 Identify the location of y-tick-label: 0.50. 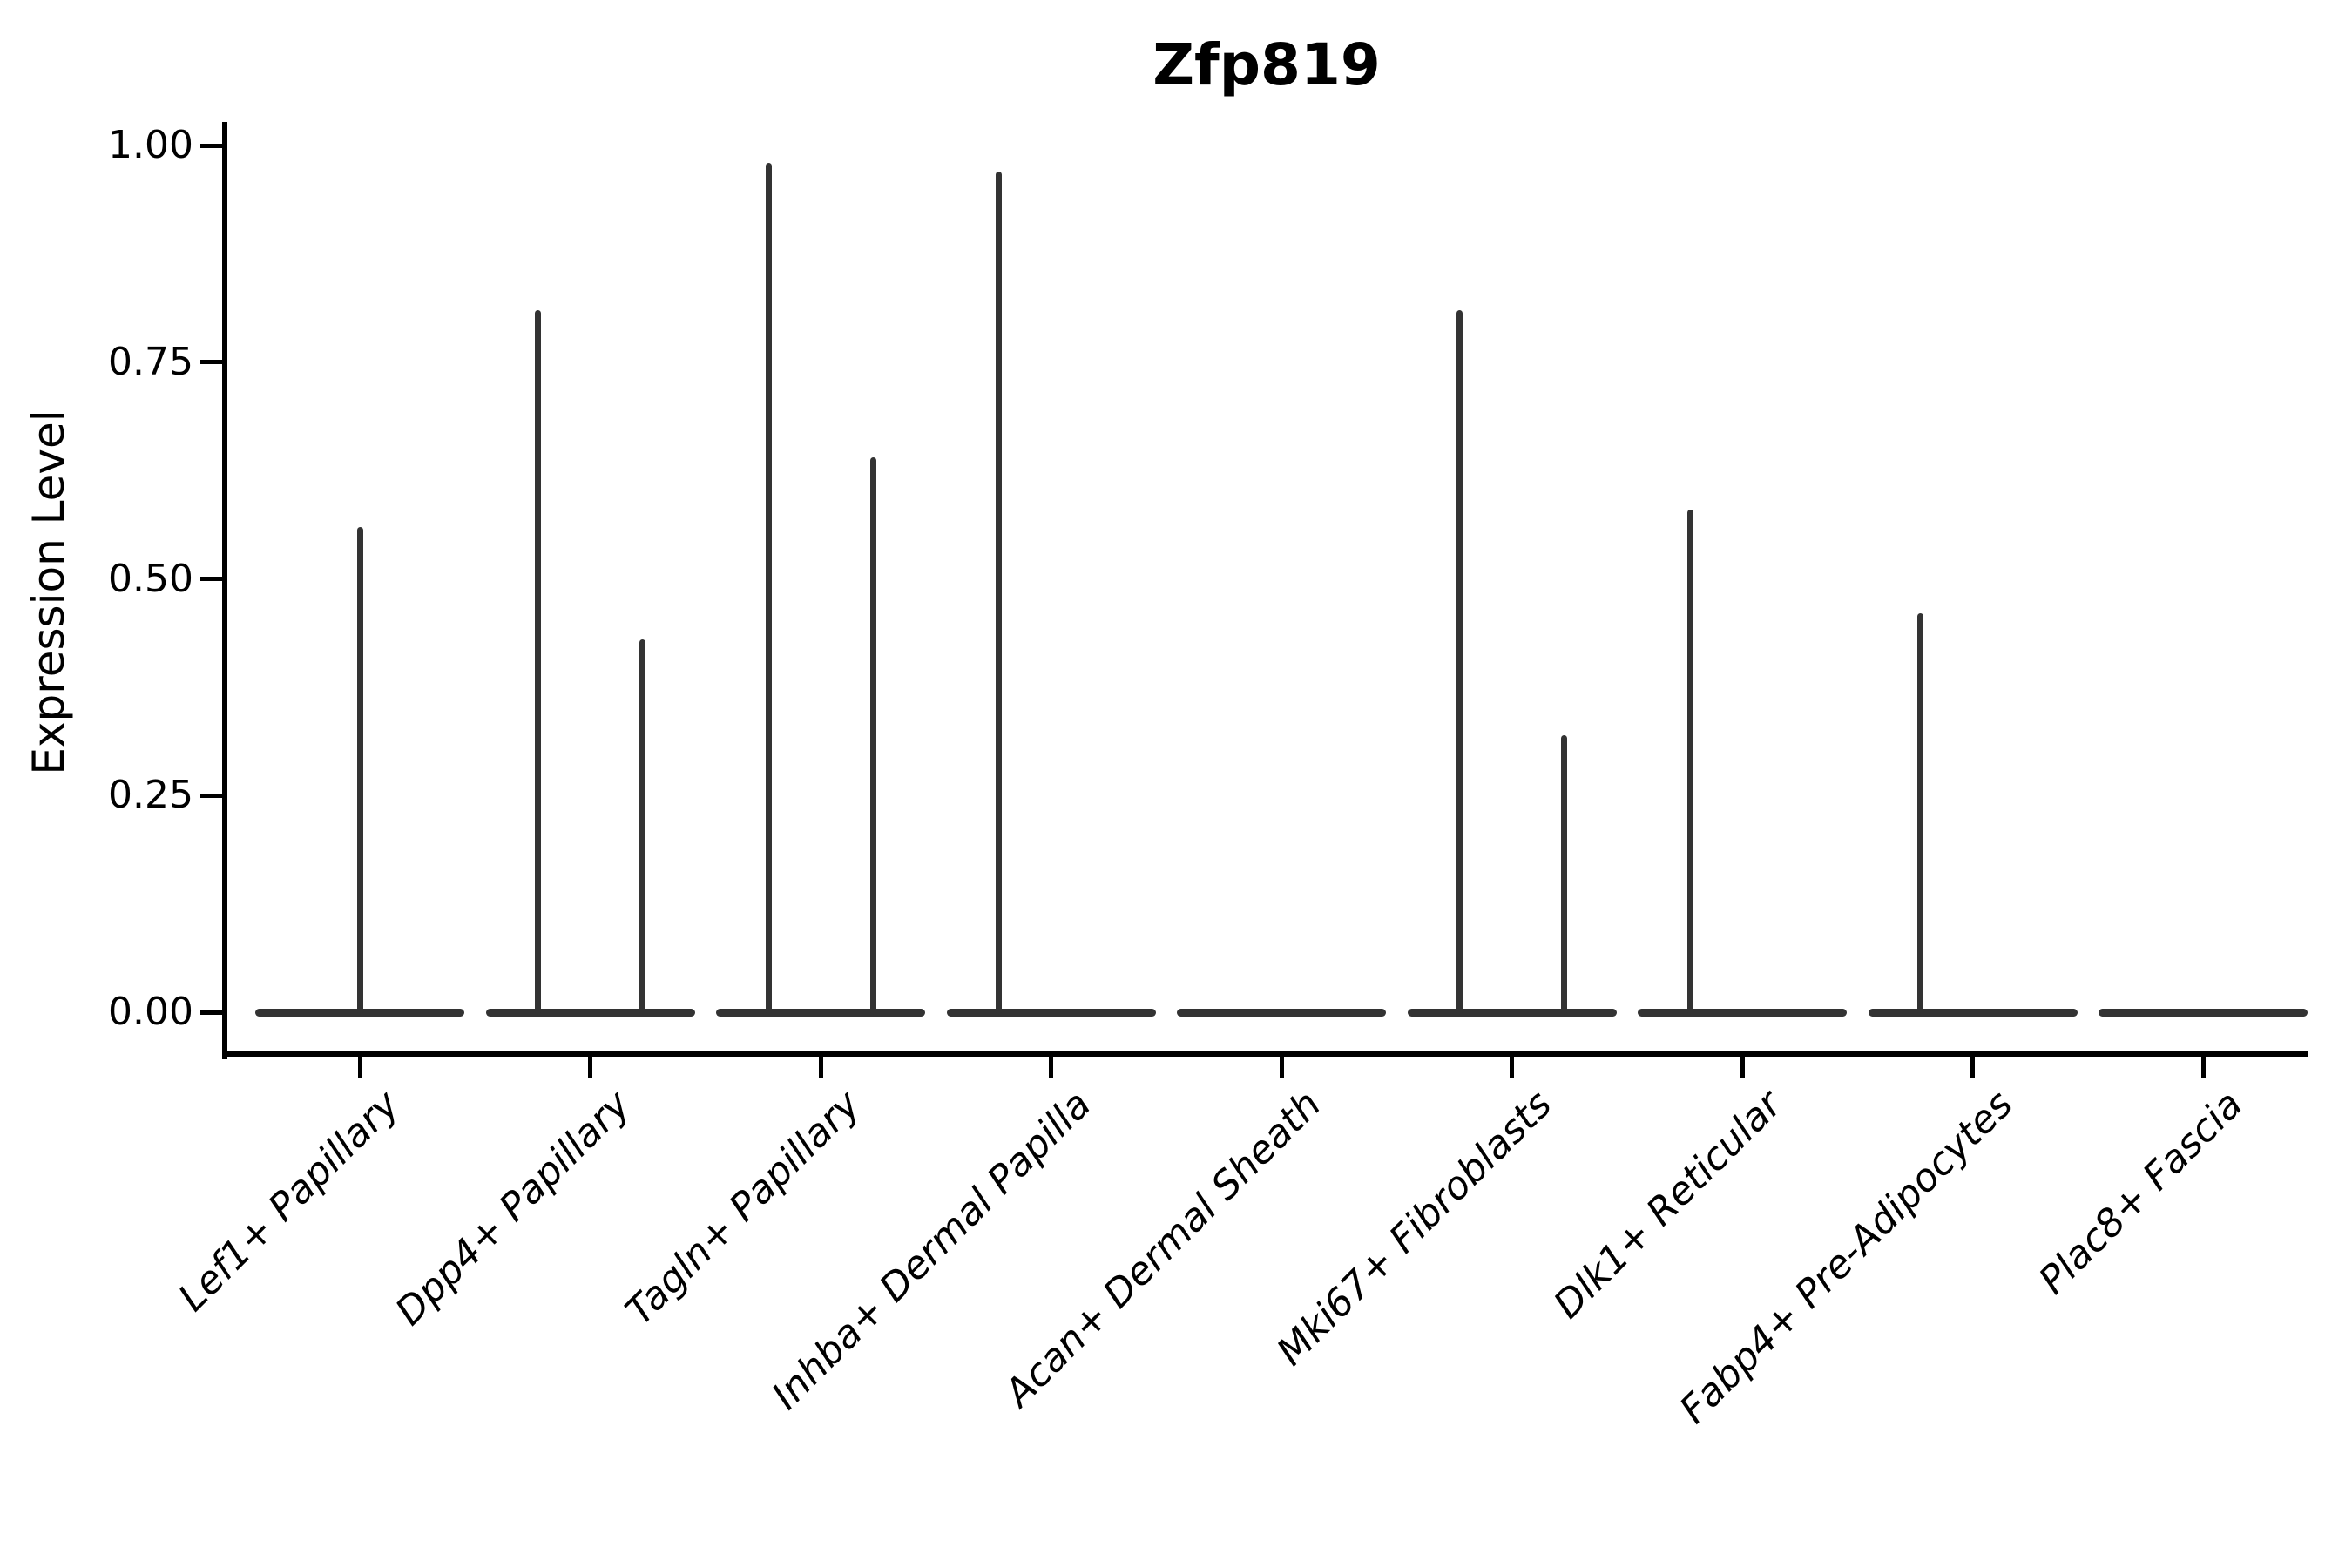
(150, 578).